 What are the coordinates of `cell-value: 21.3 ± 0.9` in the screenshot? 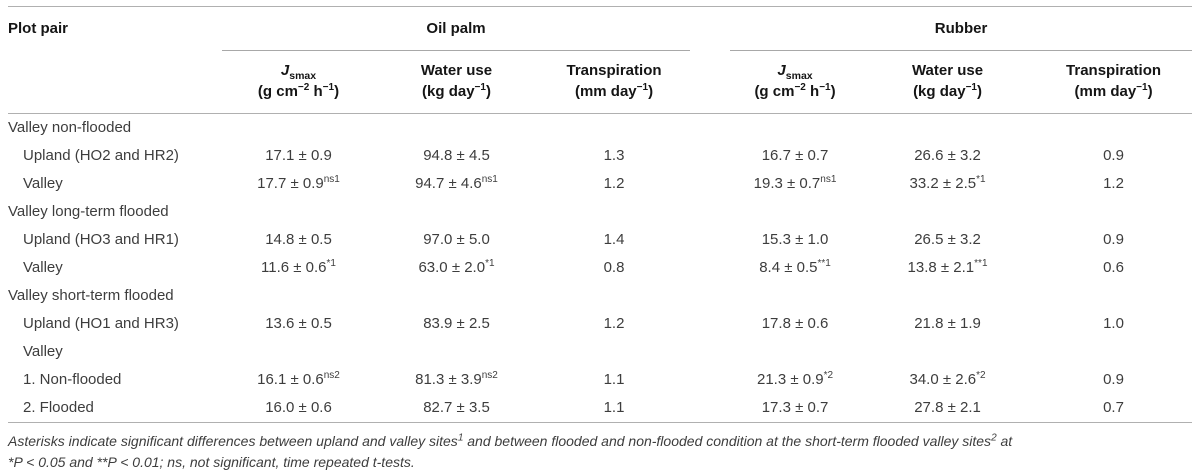 It's located at (790, 379).